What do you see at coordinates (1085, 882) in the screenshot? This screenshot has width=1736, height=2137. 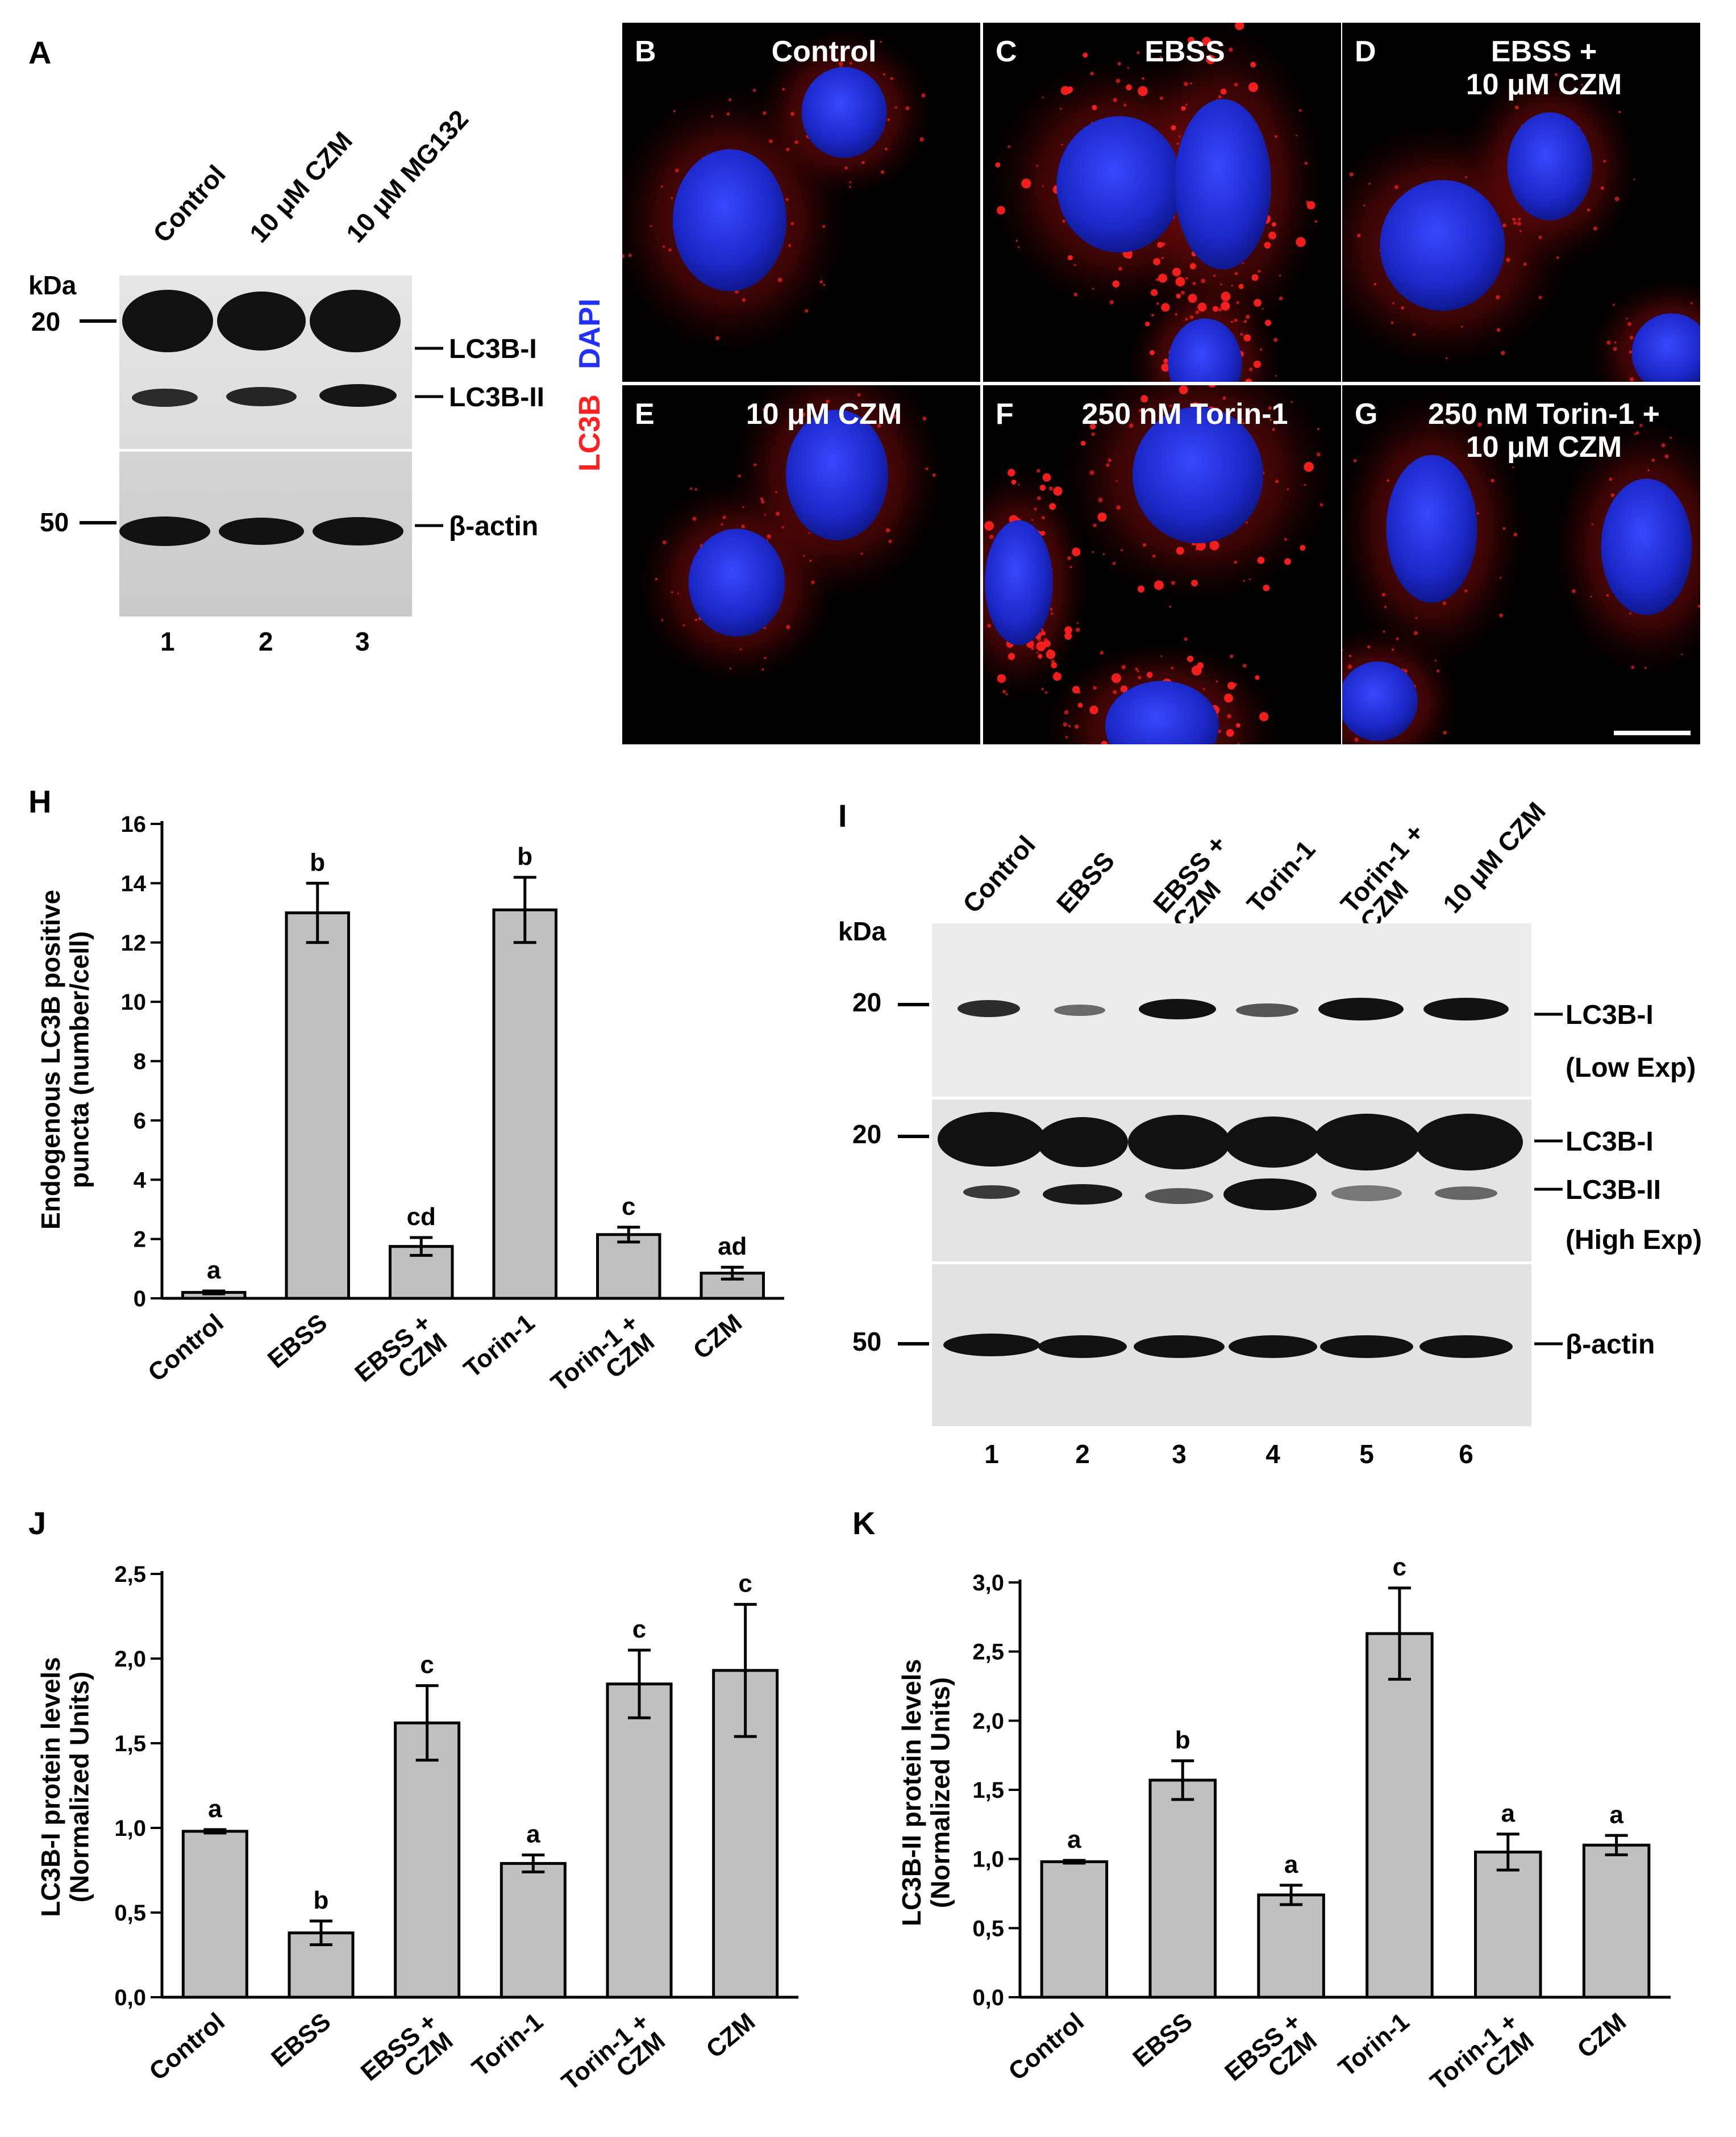 I see `lane-label-line: EBSS` at bounding box center [1085, 882].